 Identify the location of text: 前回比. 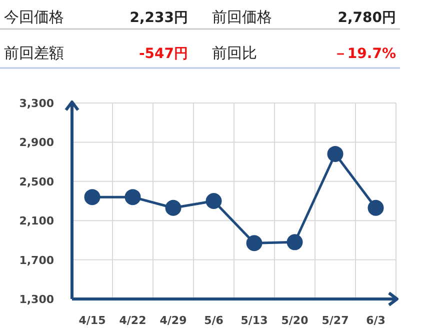
(234, 53).